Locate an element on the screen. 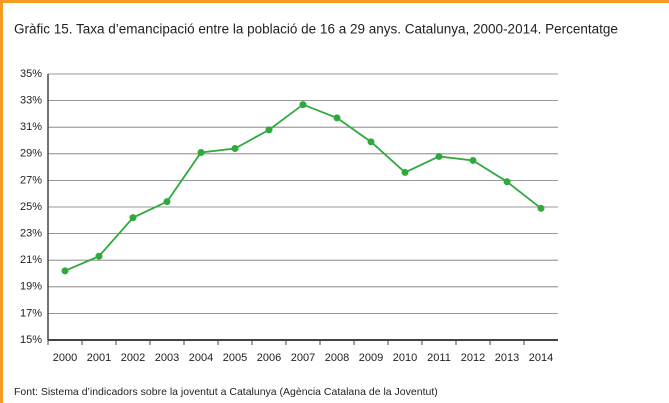 The height and width of the screenshot is (403, 669). y-tick-label: 27% is located at coordinates (31, 180).